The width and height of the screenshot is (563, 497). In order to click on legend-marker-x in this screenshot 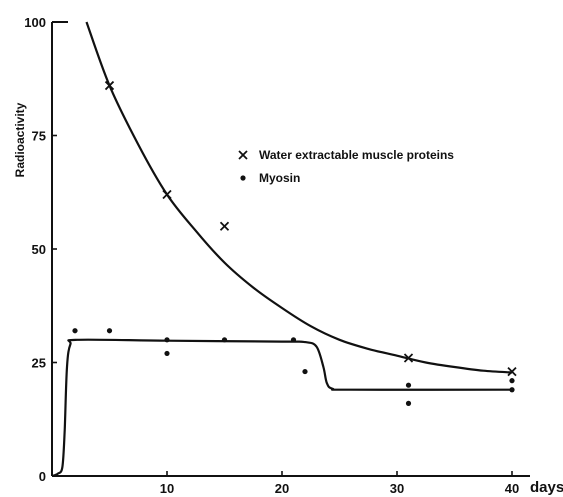, I will do `click(243, 155)`.